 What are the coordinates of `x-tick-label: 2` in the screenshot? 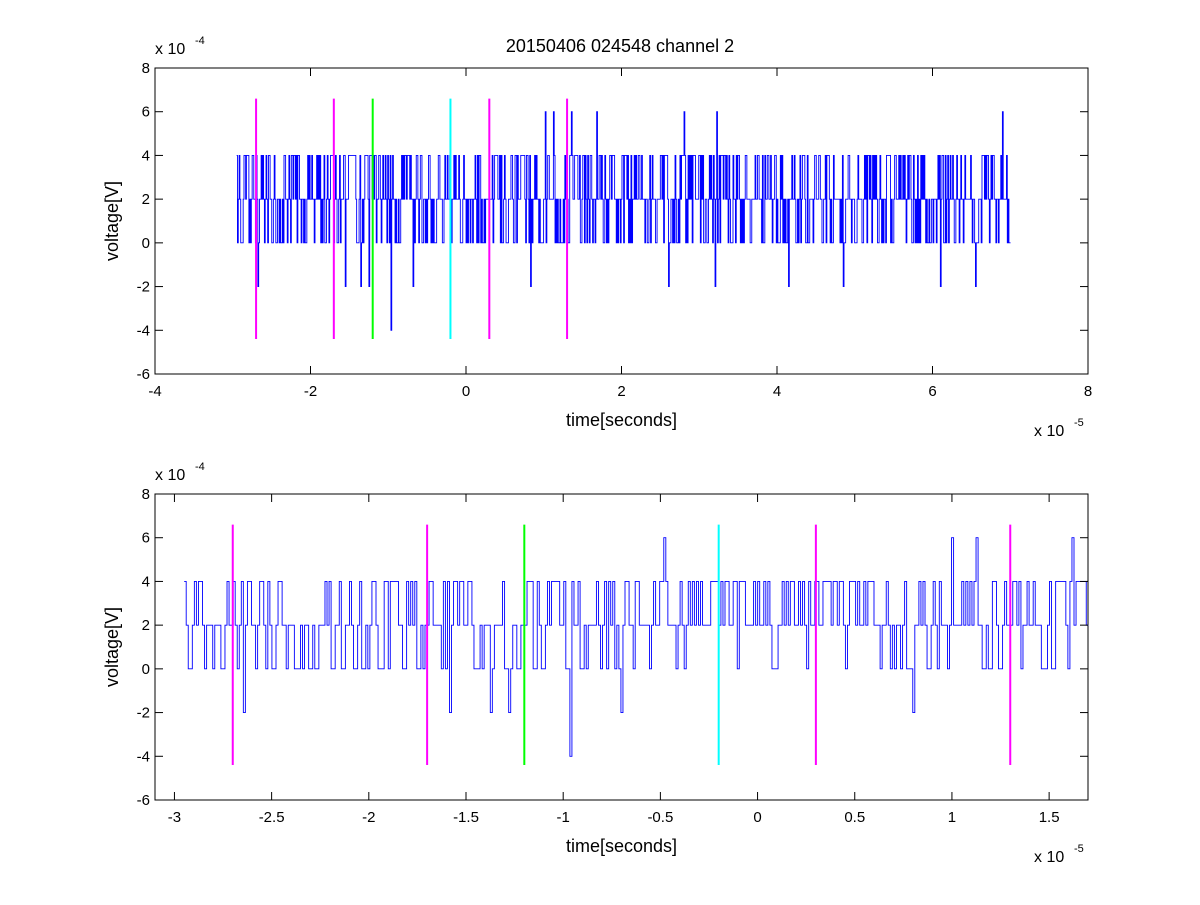 It's located at (621, 391).